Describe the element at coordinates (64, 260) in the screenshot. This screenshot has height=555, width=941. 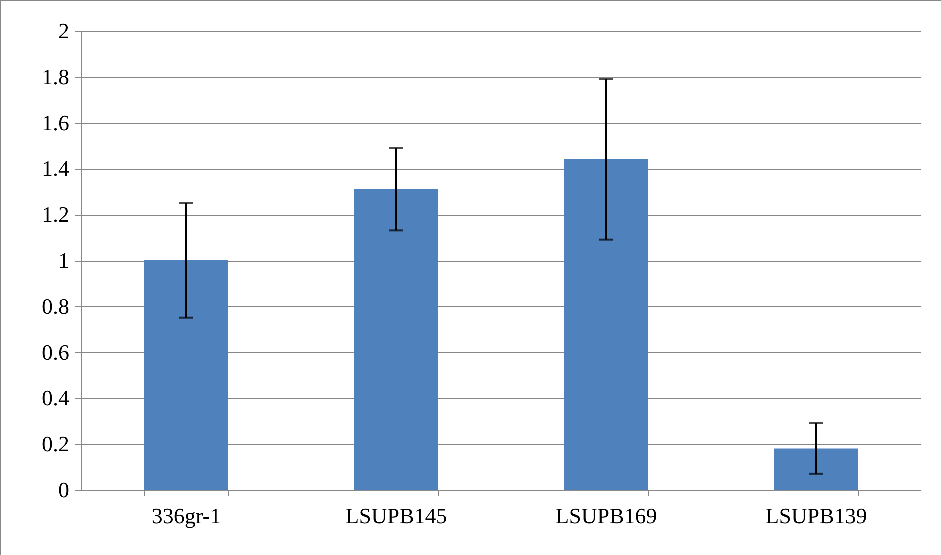
I see `y-tick-label: 1` at that location.